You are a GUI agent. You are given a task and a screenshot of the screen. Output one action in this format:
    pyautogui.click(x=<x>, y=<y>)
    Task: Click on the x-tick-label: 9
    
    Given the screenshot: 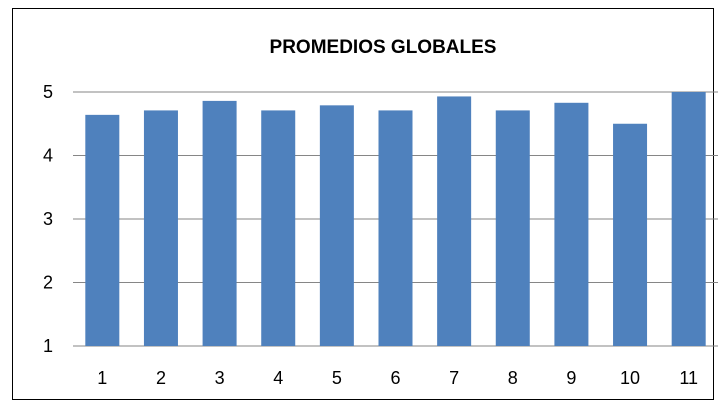 What is the action you would take?
    pyautogui.click(x=571, y=378)
    